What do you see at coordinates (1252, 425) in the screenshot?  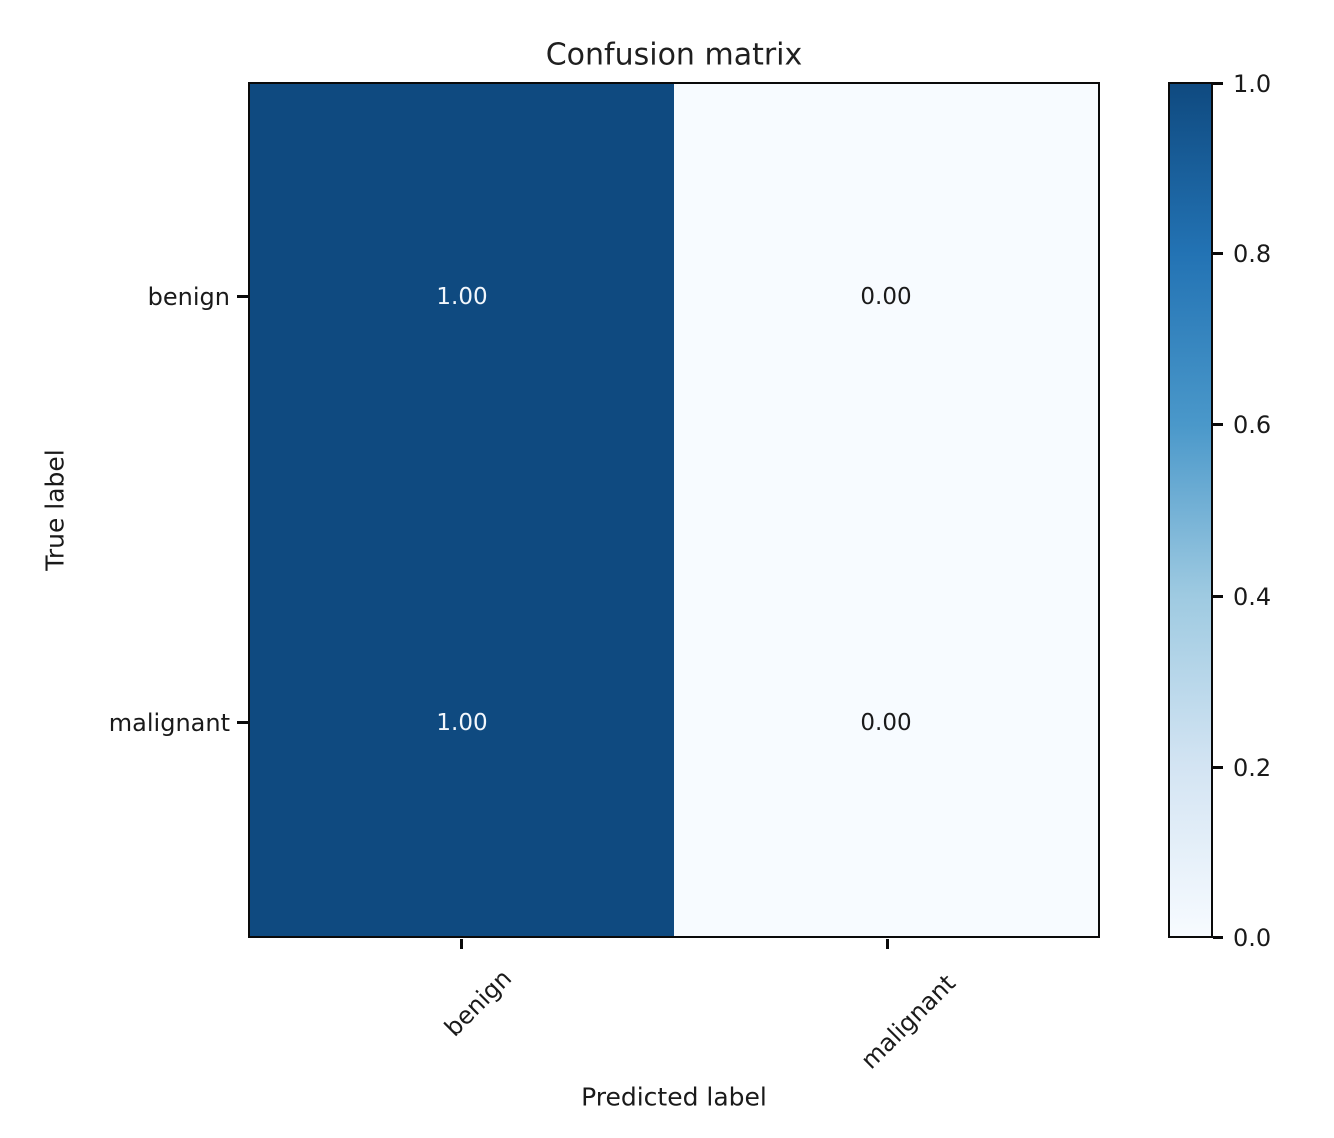 I see `colorbar-tick-label: 0.6` at bounding box center [1252, 425].